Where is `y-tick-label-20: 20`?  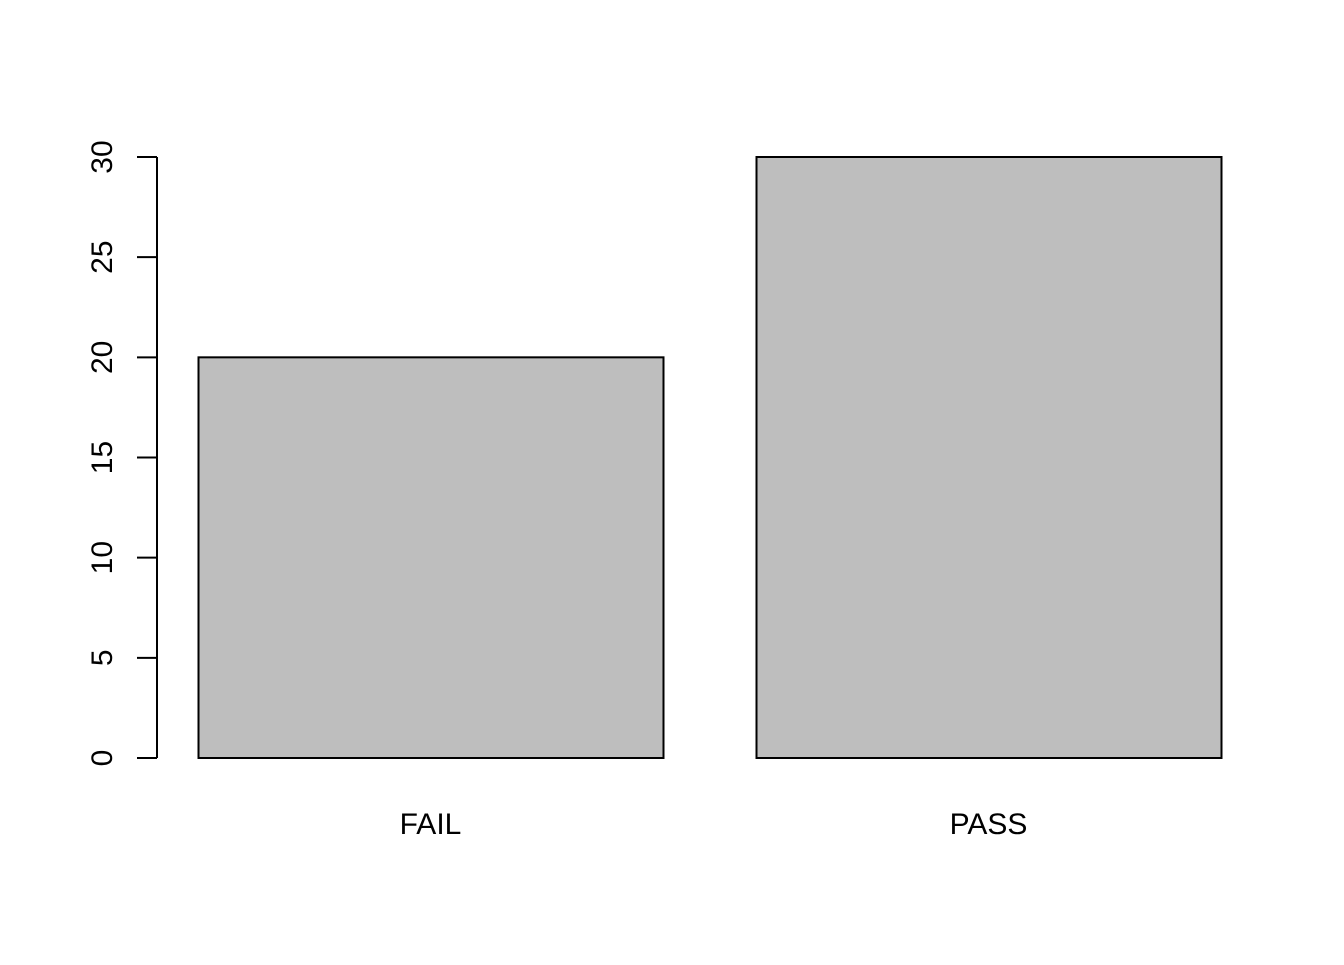
y-tick-label-20: 20 is located at coordinates (102, 357).